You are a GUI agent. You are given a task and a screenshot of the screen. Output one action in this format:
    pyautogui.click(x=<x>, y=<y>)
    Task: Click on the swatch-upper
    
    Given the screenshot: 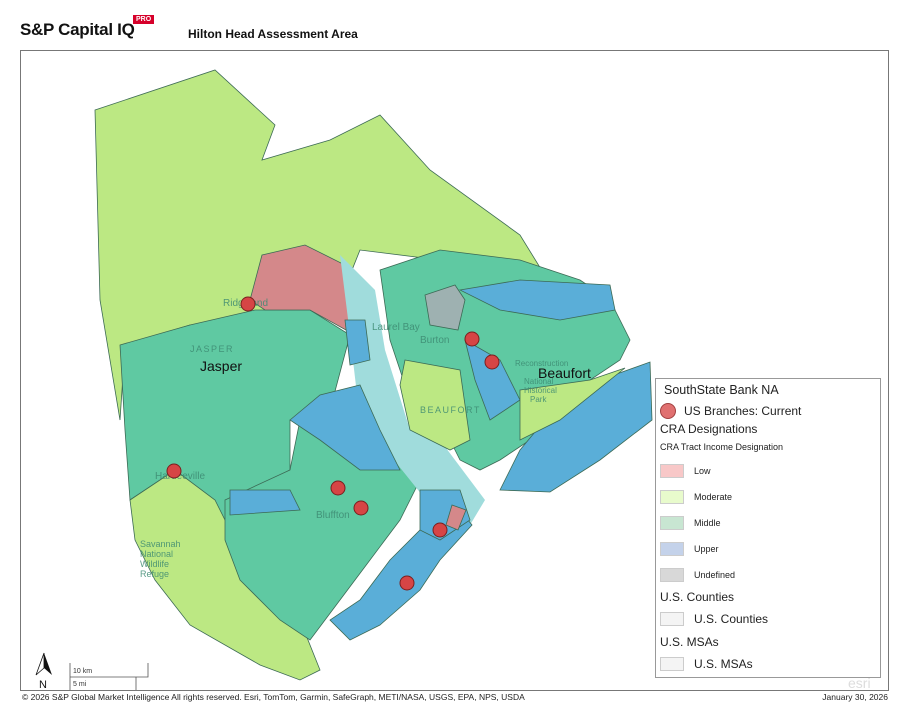 What is the action you would take?
    pyautogui.click(x=672, y=549)
    